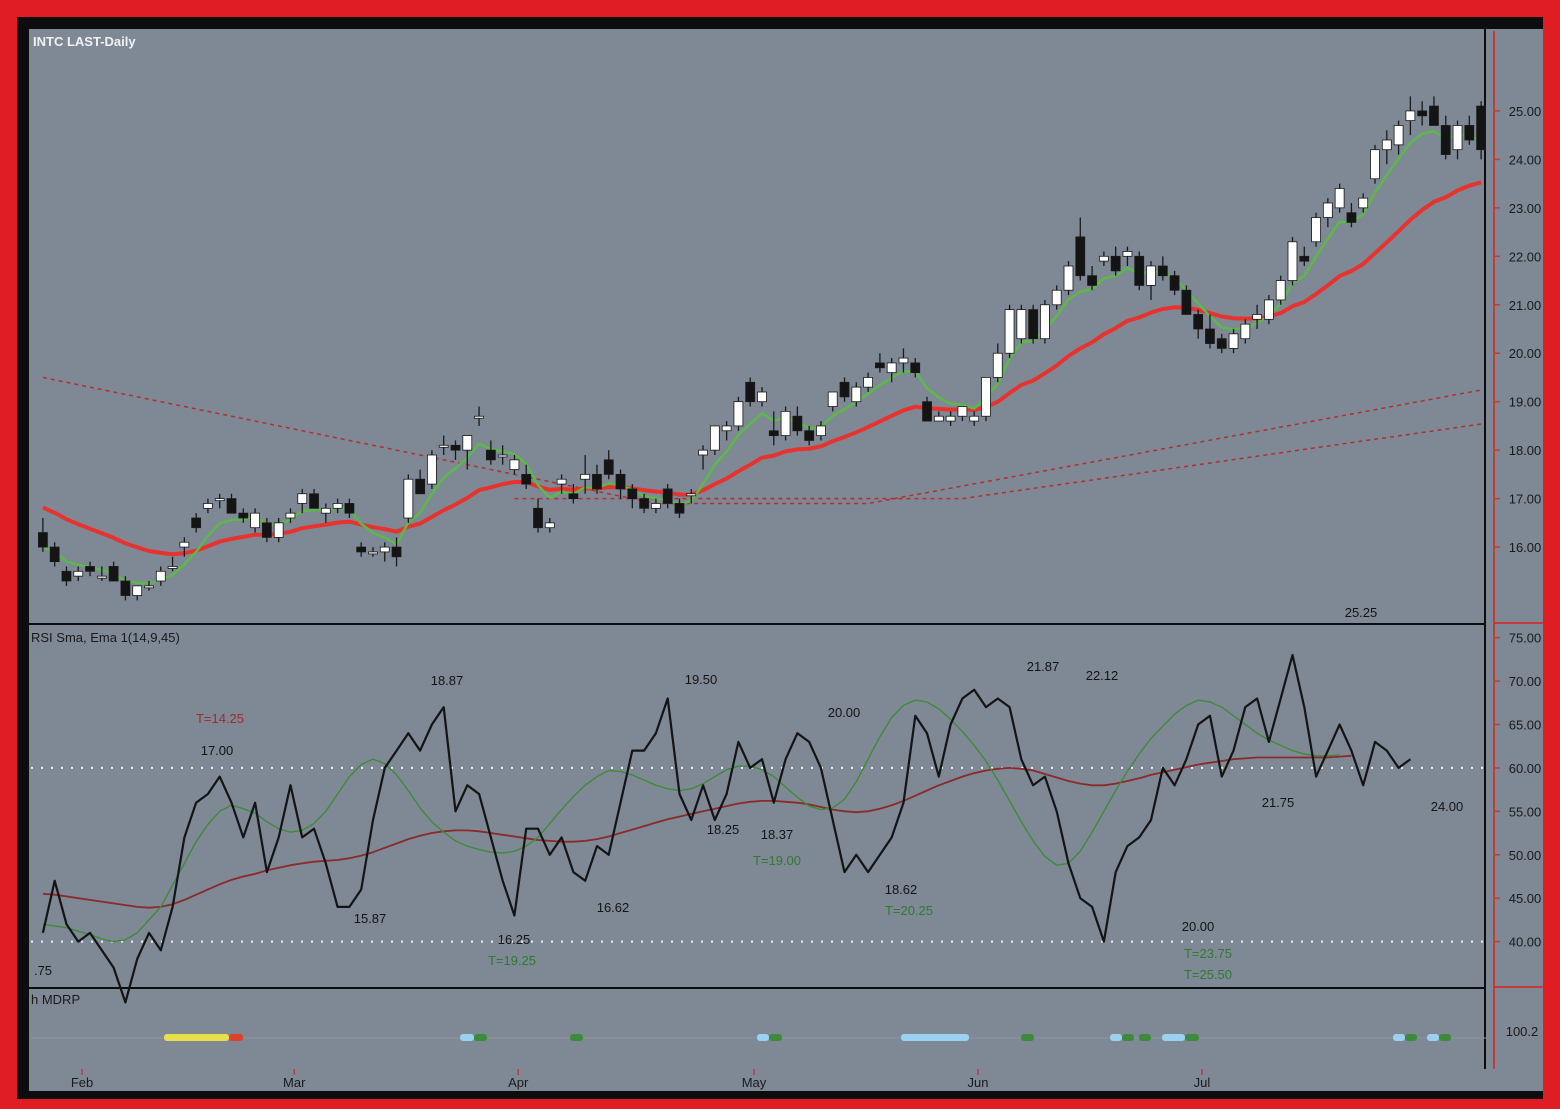 Image resolution: width=1560 pixels, height=1109 pixels. I want to click on rsi-price-annotation: 21.75, so click(1278, 802).